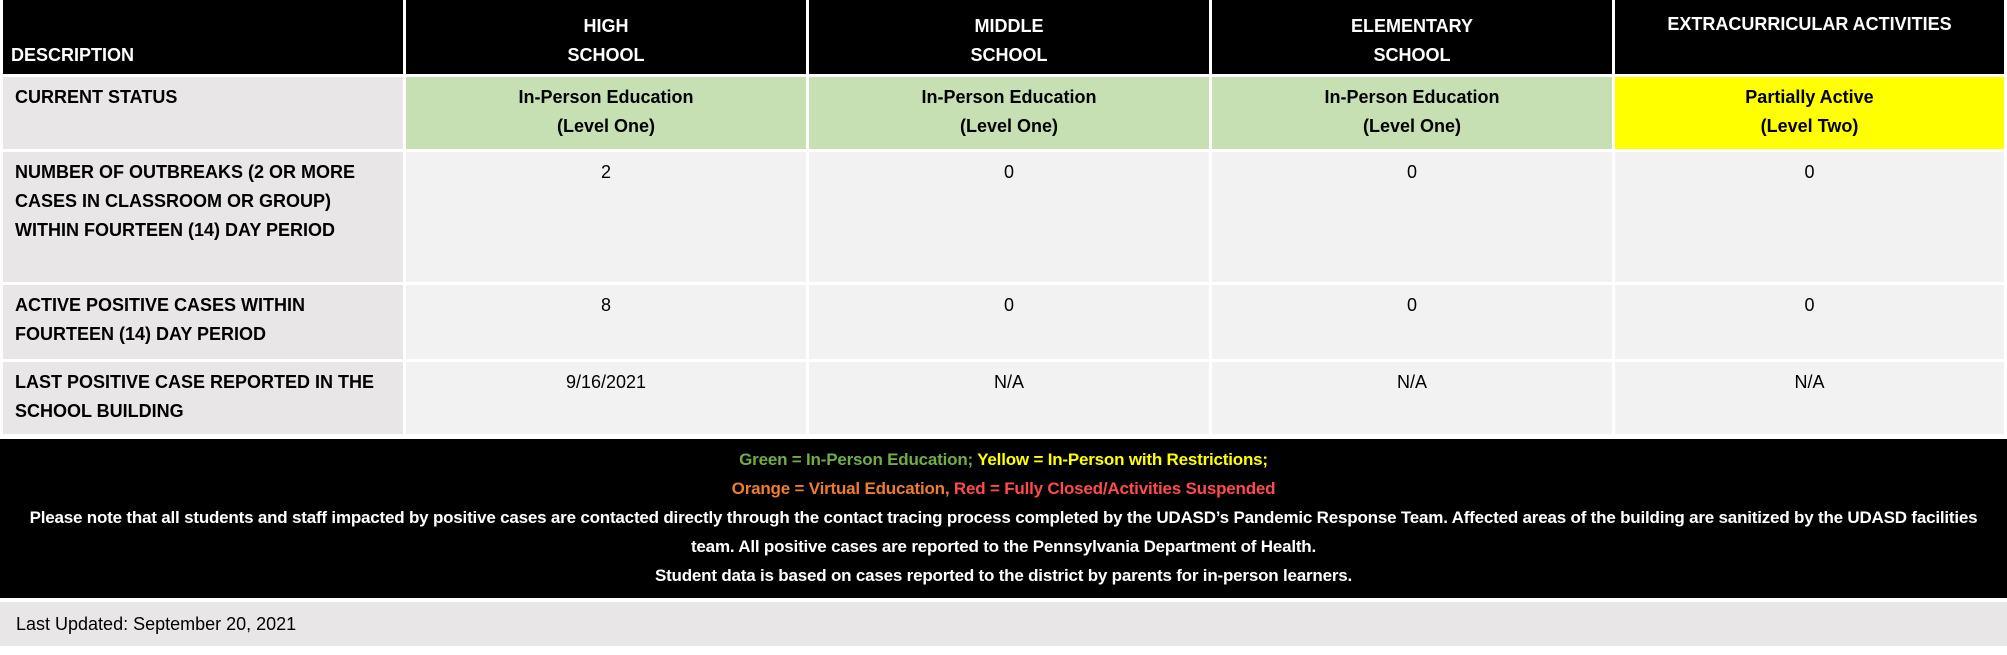  What do you see at coordinates (840, 488) in the screenshot?
I see `legend-orange: Orange = Virtual Education,` at bounding box center [840, 488].